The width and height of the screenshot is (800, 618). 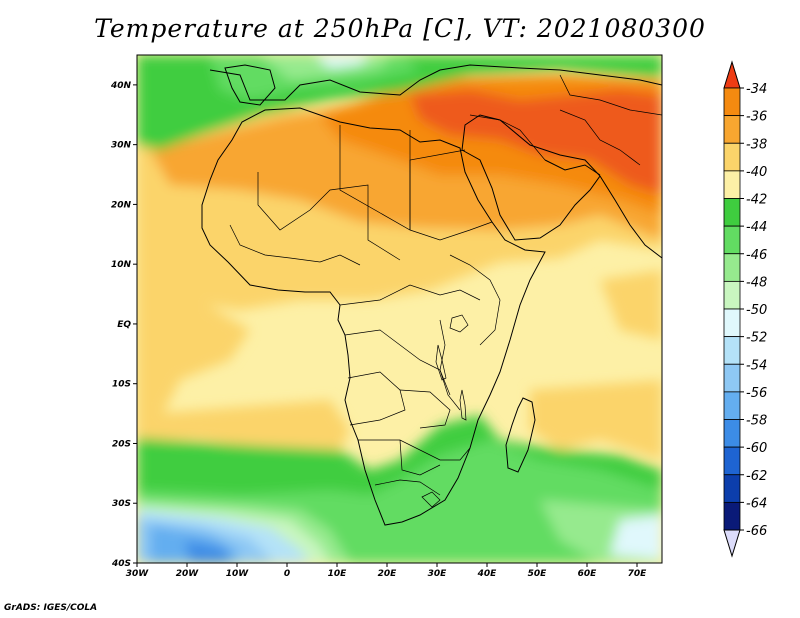 What do you see at coordinates (732, 74) in the screenshot?
I see `colorbar-top-cap` at bounding box center [732, 74].